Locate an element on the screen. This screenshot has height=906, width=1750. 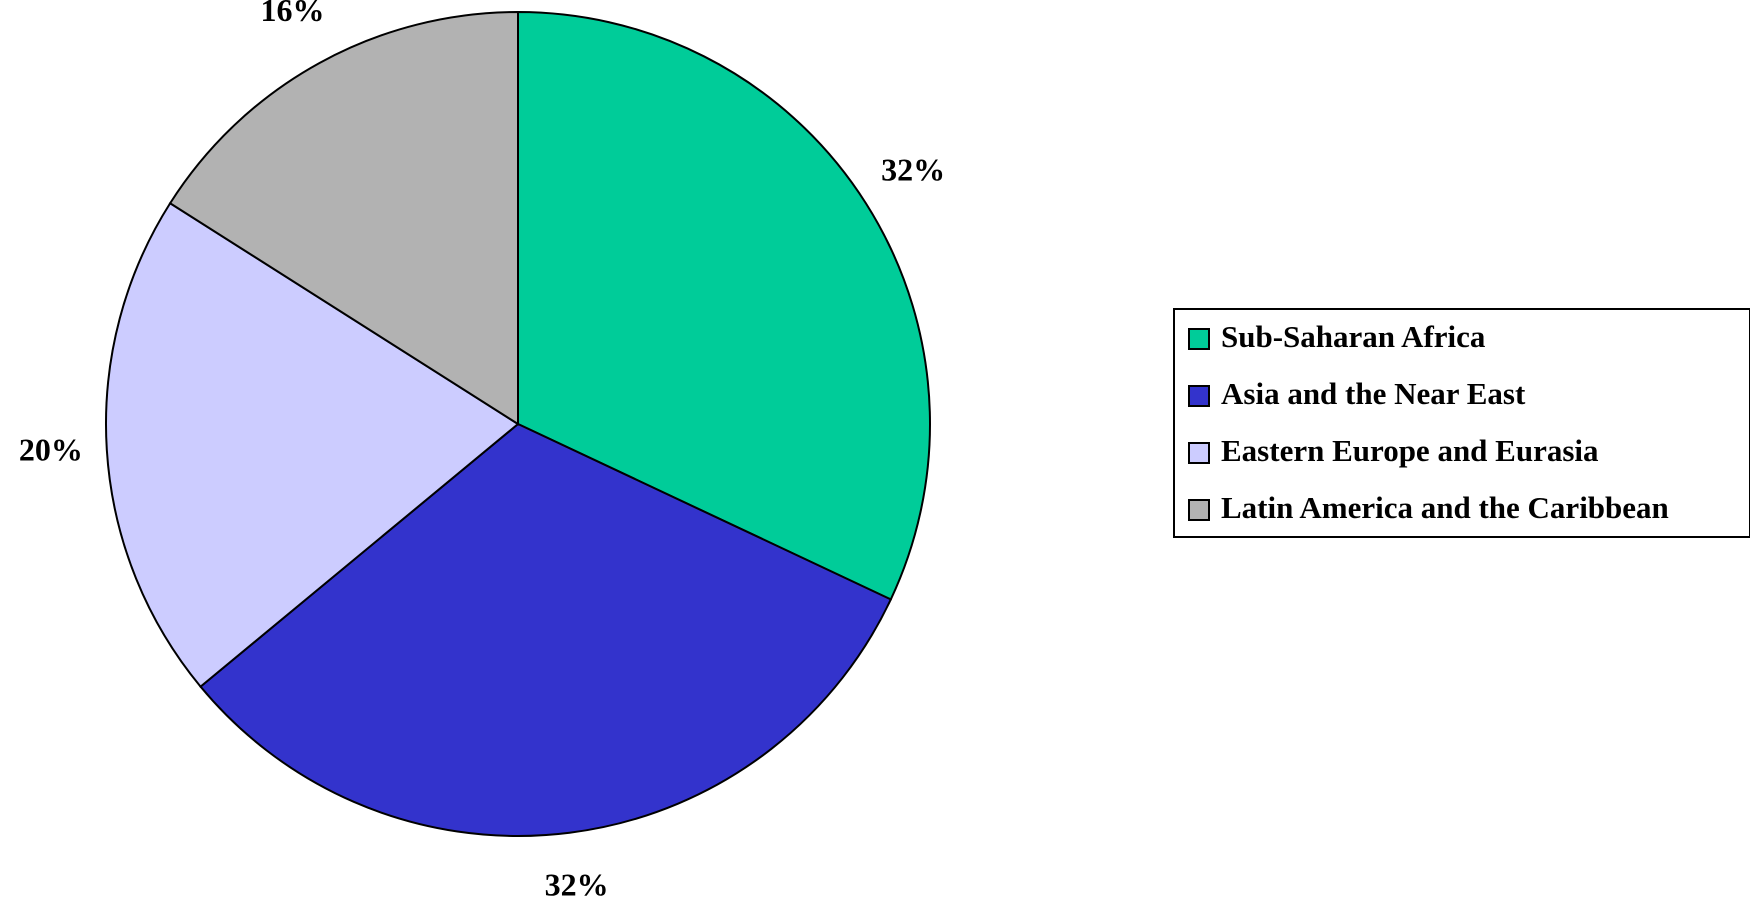
legend-label-asia-and-the-near-east: Asia and the Near East is located at coordinates (1373, 393).